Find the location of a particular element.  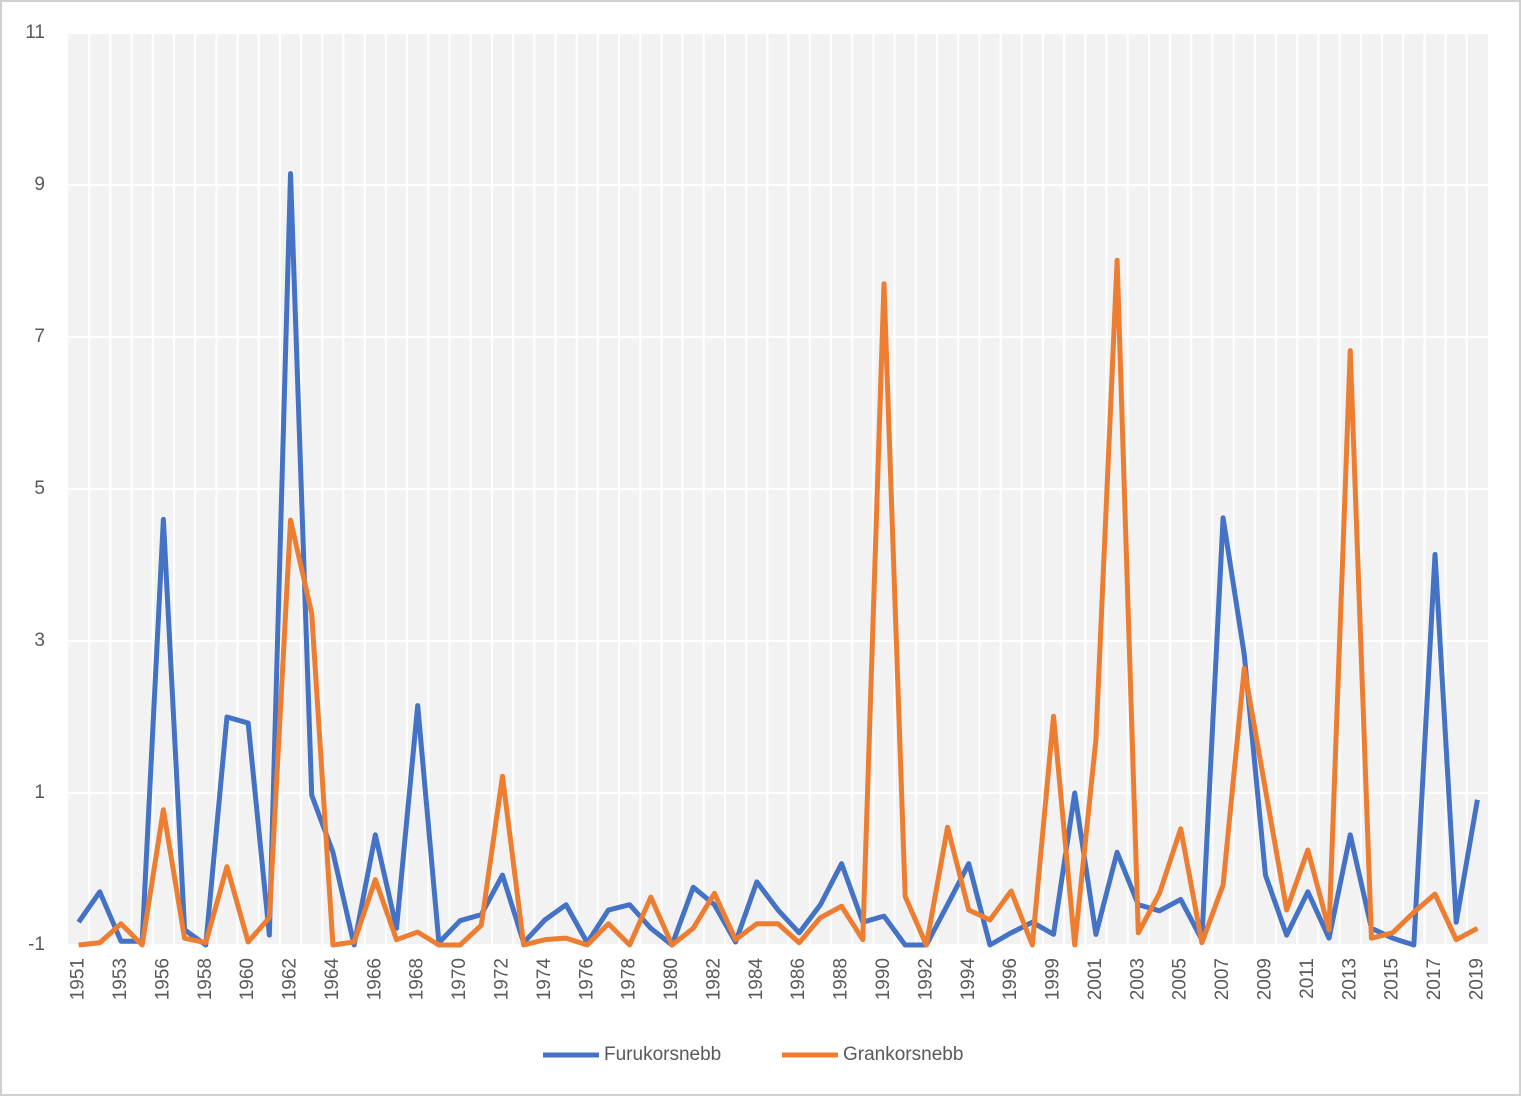

x-tick-label: 1964 is located at coordinates (332, 979).